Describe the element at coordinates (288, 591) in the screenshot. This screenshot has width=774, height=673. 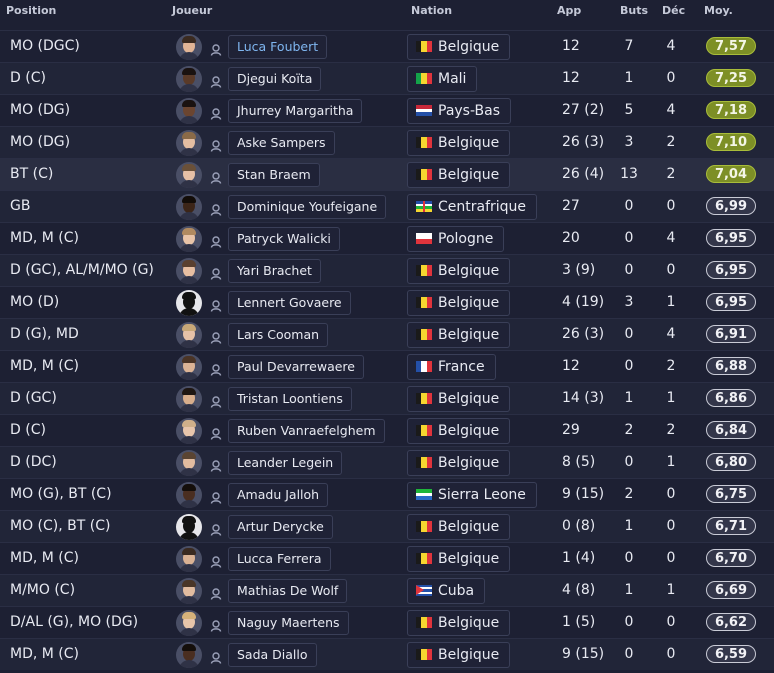
I see `player-name-link: Mathias De Wolf` at that location.